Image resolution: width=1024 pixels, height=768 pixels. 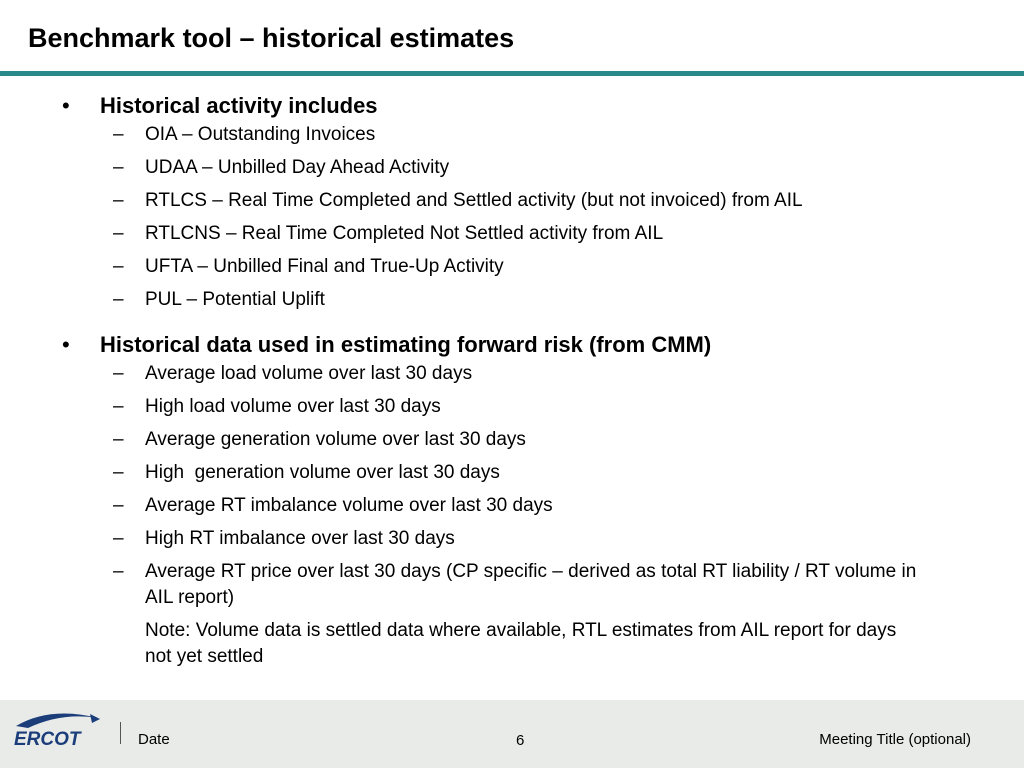 I want to click on list-item-text: High generation volume over last 30 days, so click(x=322, y=472).